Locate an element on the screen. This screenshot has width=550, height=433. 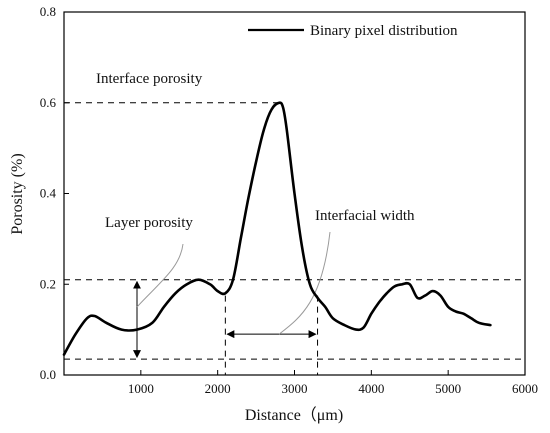
layer-porosity-pointer is located at coordinates (160, 275).